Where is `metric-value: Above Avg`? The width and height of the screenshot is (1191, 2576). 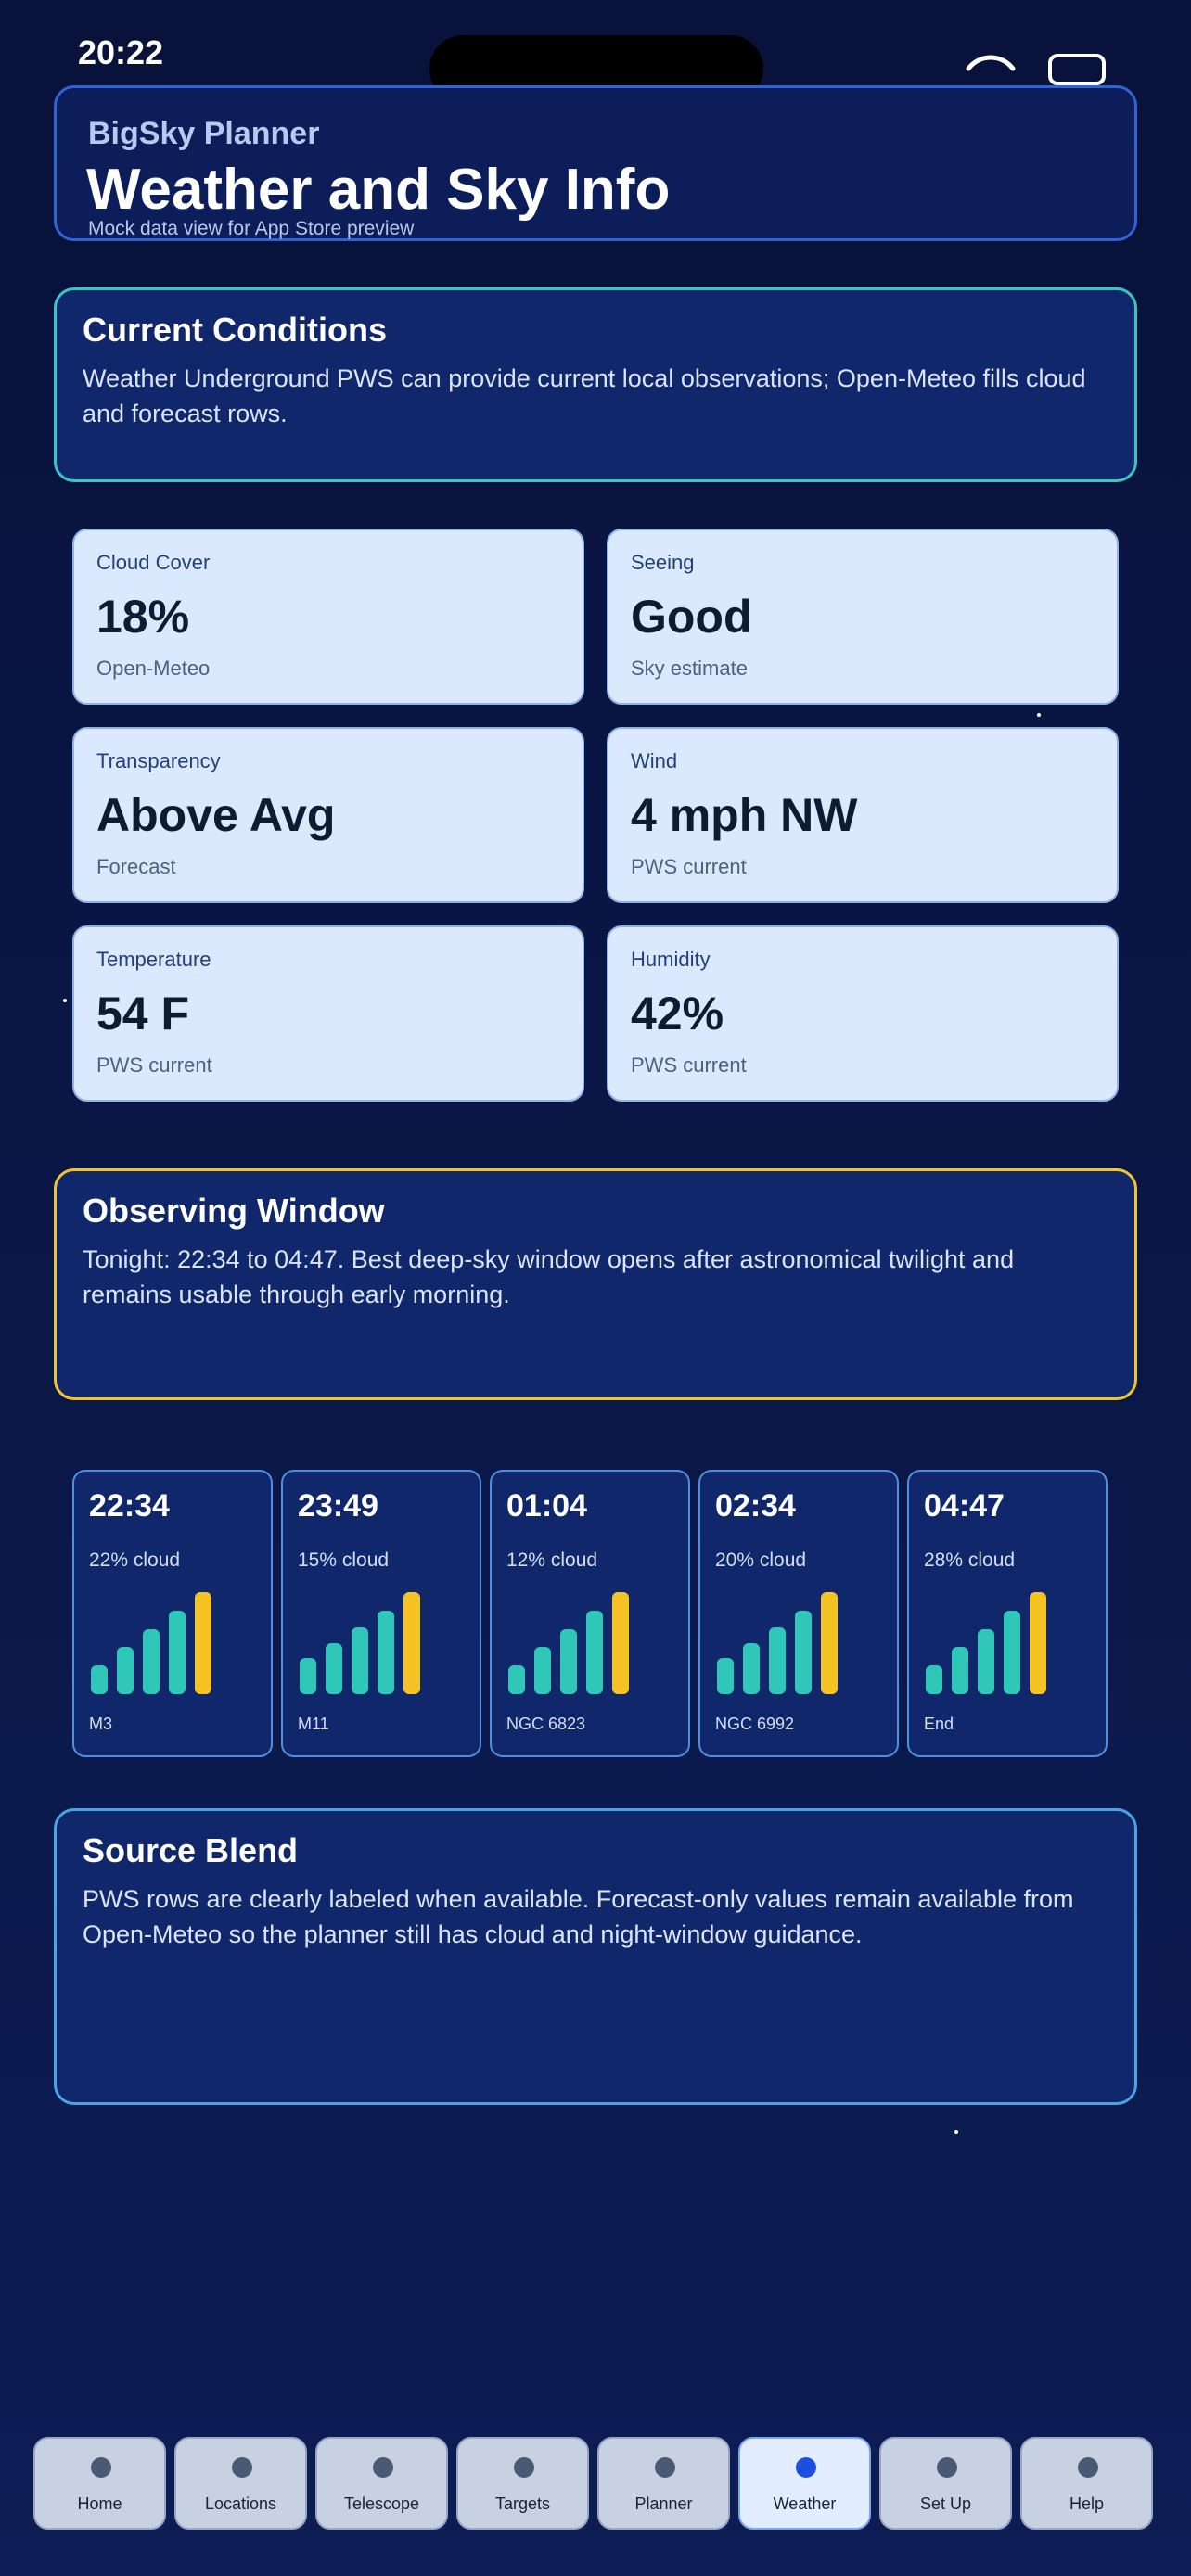 metric-value: Above Avg is located at coordinates (216, 815).